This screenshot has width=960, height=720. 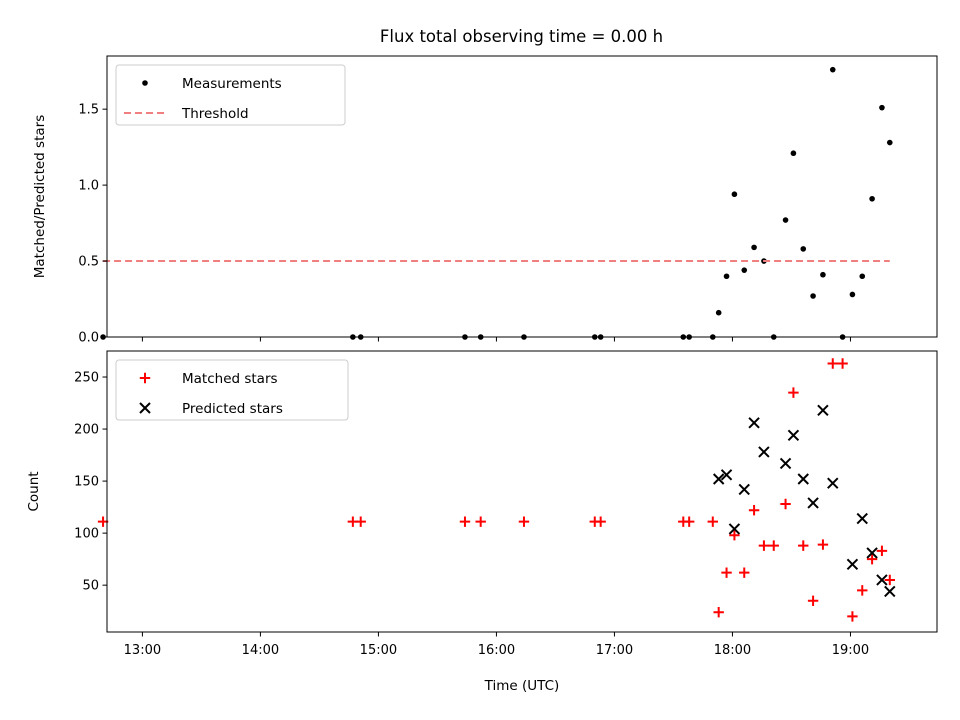 I want to click on flux-legend-marker-measurements, so click(x=145, y=83).